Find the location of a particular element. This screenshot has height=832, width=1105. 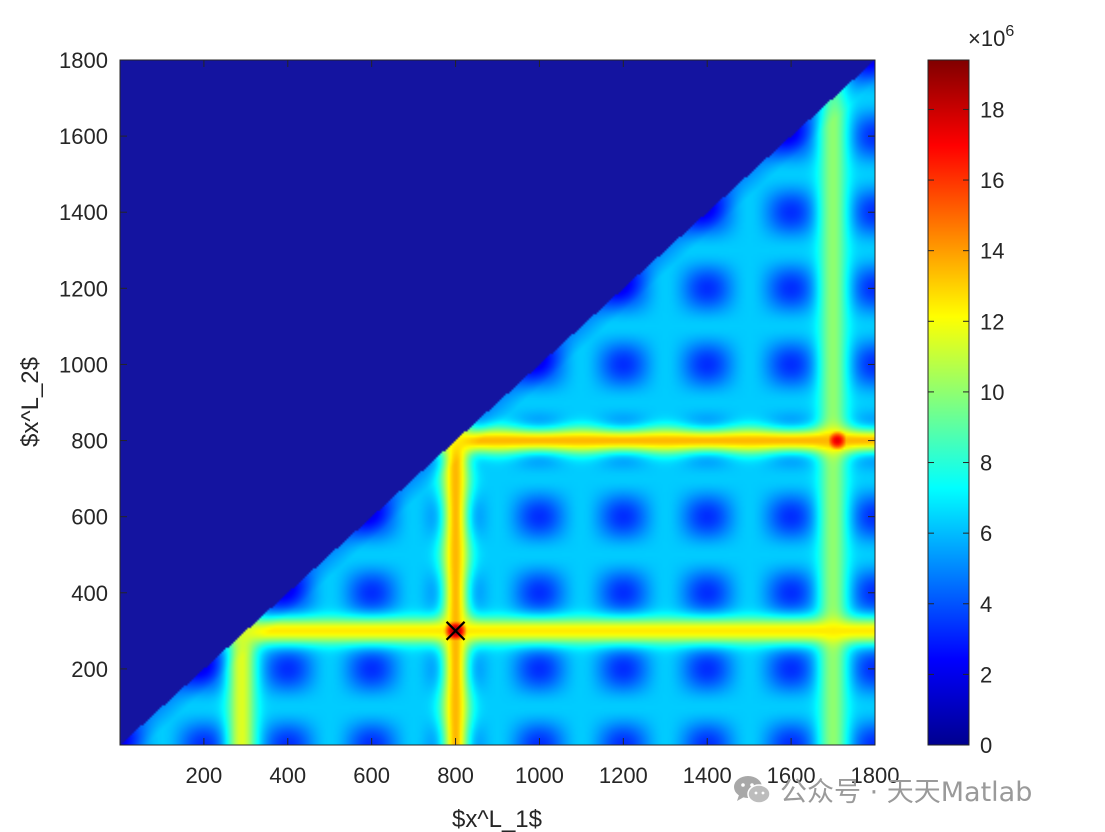

y-tick-label: 200 is located at coordinates (89, 669).